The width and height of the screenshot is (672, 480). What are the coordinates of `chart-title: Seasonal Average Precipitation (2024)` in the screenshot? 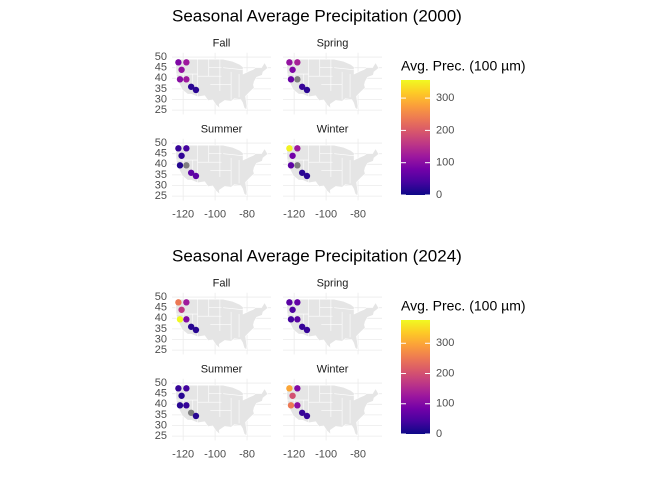 It's located at (317, 255).